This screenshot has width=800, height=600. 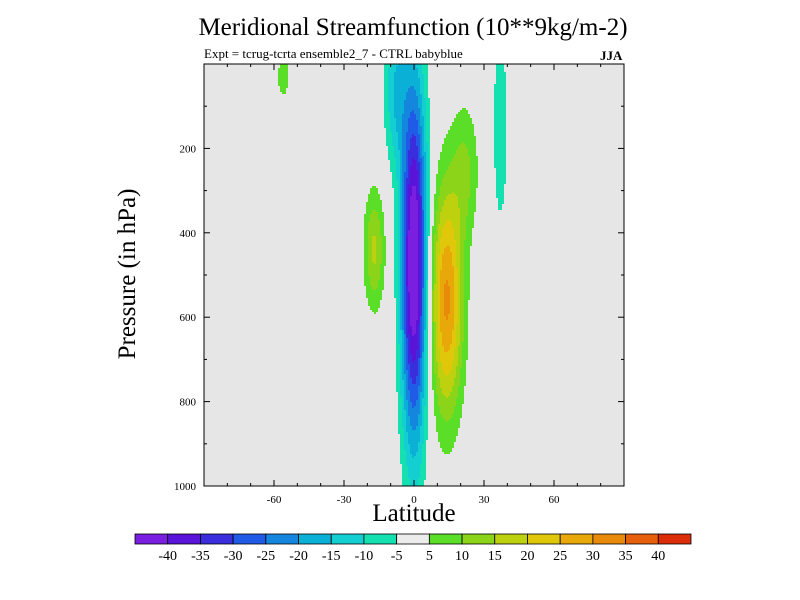 I want to click on x-tick-label: 30, so click(x=485, y=500).